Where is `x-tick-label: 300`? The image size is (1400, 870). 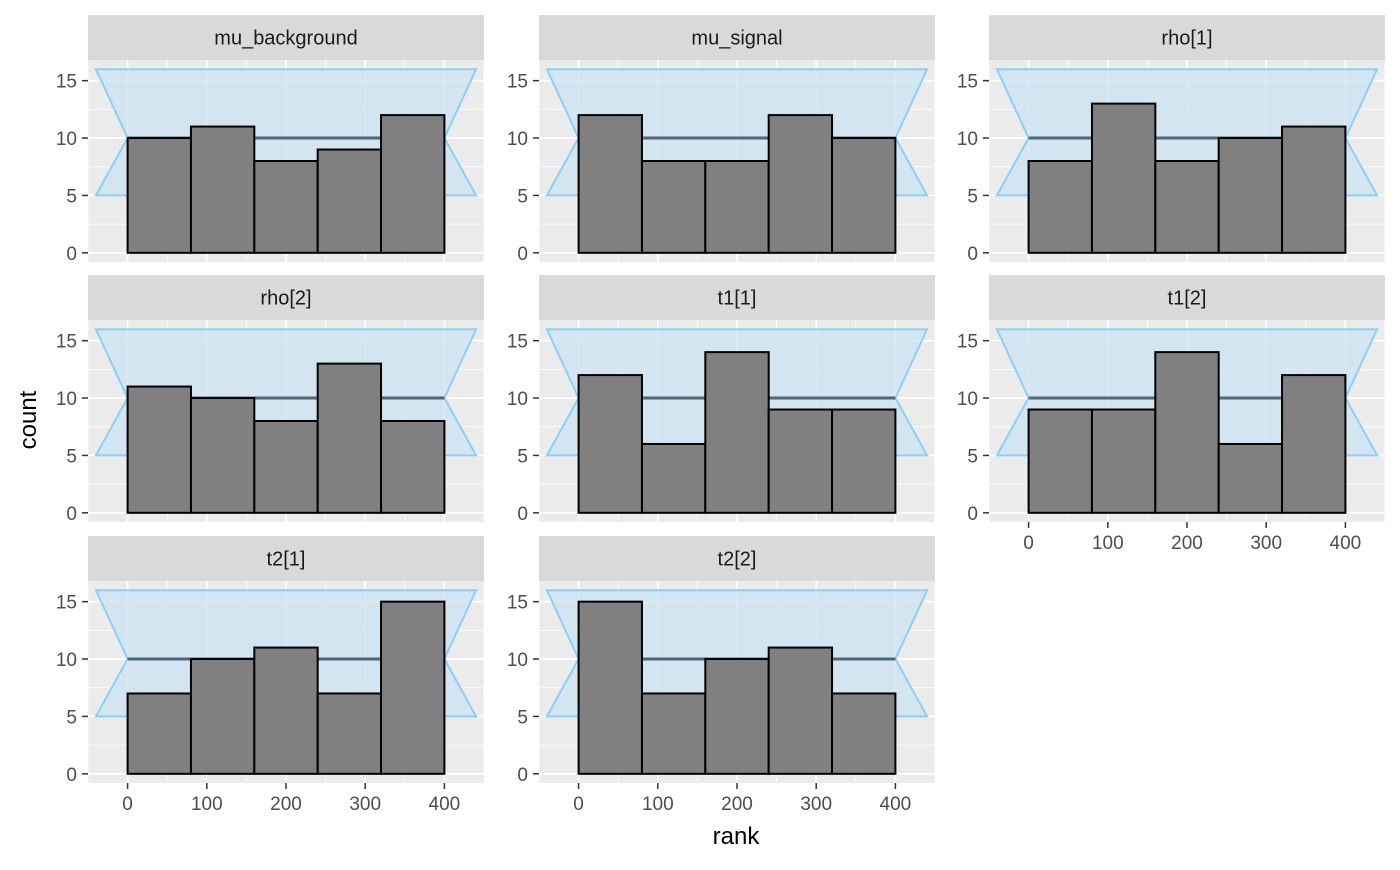
x-tick-label: 300 is located at coordinates (1266, 543).